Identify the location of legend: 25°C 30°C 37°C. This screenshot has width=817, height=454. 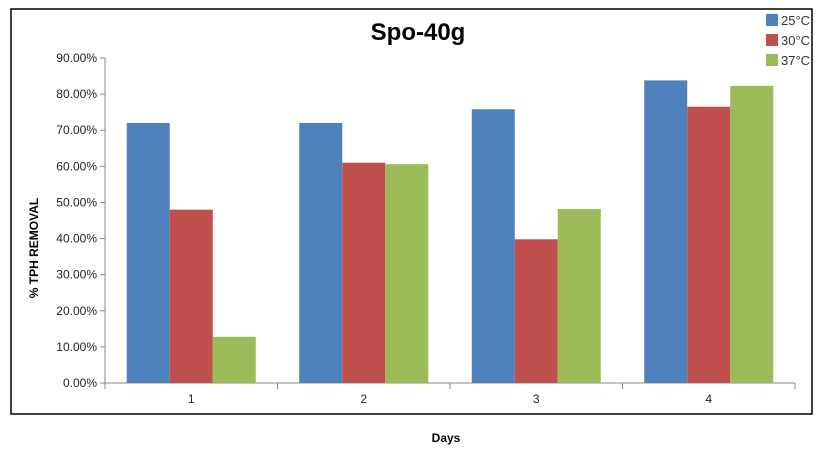
(788, 40).